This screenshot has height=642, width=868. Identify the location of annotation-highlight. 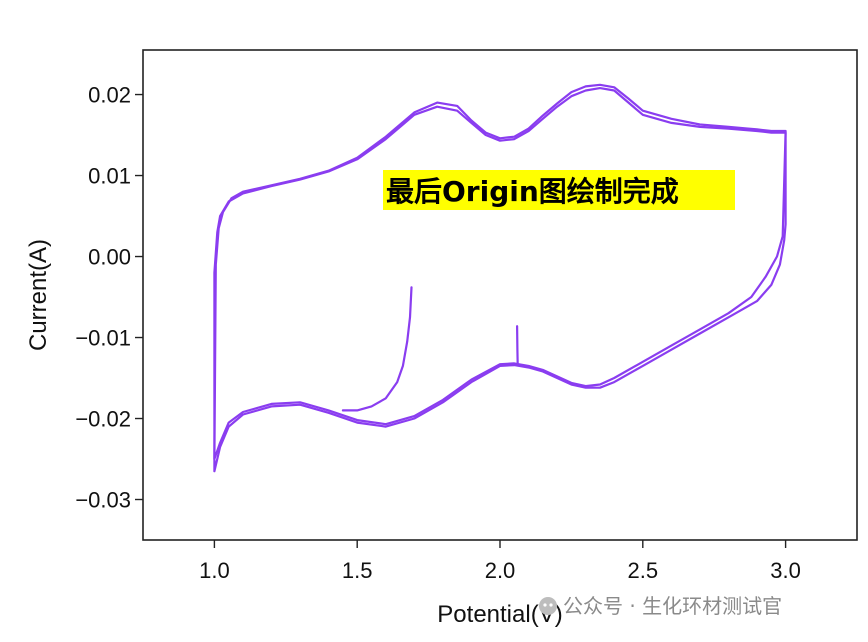
(559, 190).